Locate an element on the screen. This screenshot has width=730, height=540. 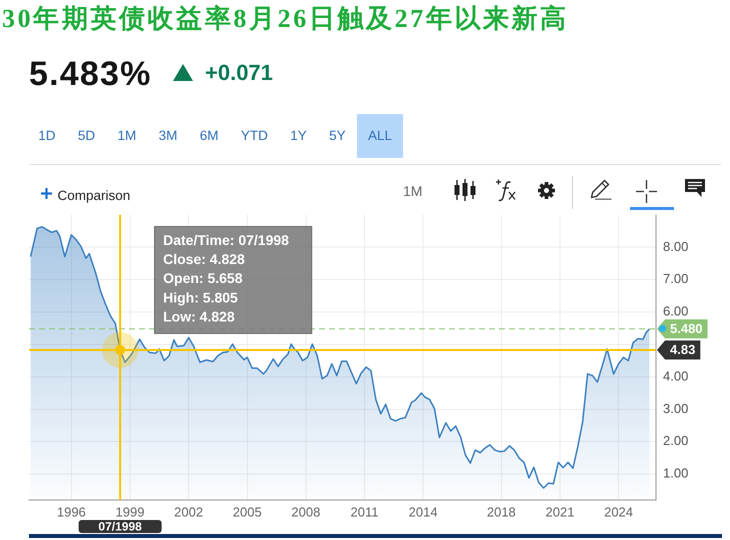
y-tick-label: 4.00 is located at coordinates (675, 376).